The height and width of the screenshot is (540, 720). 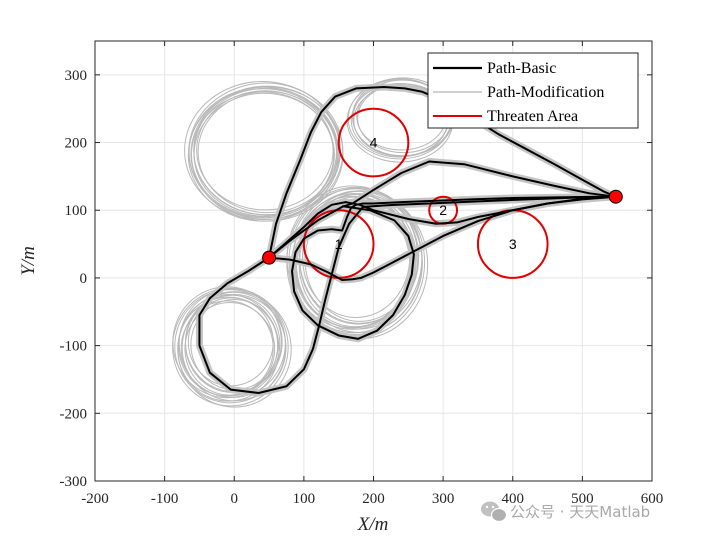 What do you see at coordinates (545, 92) in the screenshot?
I see `legend-label-path-modification: Path-Modification` at bounding box center [545, 92].